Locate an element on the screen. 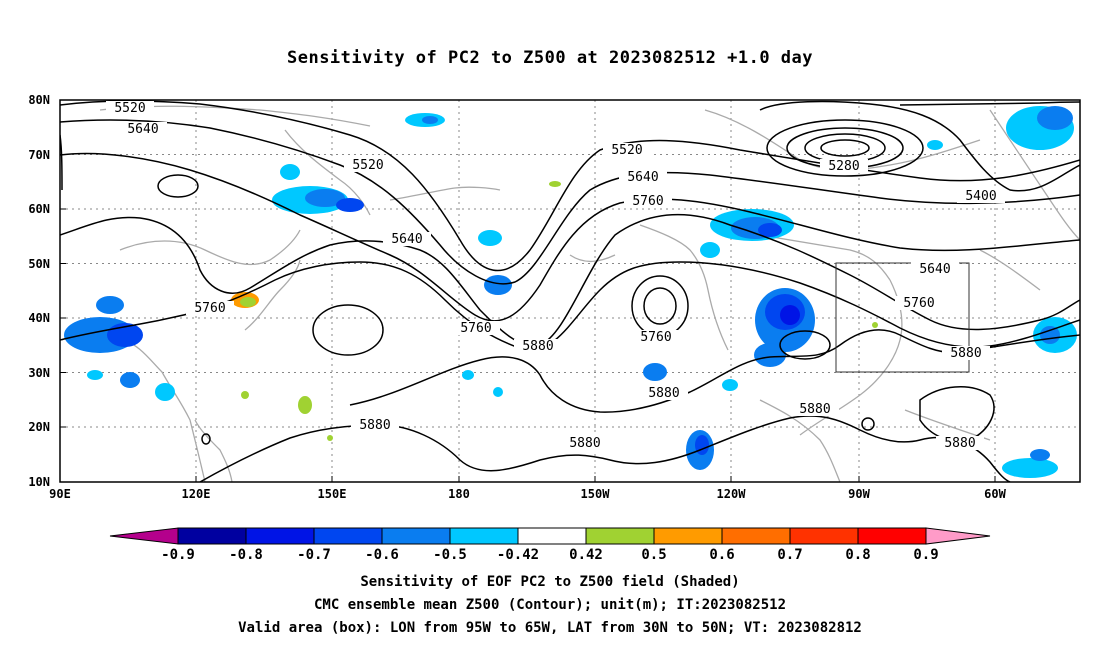 This screenshot has width=1100, height=650. colorbar-label: -0.9 is located at coordinates (178, 555).